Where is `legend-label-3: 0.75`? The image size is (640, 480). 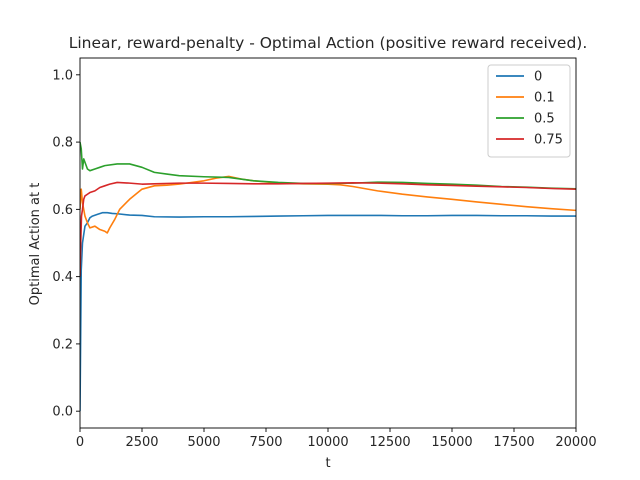 legend-label-3: 0.75 is located at coordinates (548, 140).